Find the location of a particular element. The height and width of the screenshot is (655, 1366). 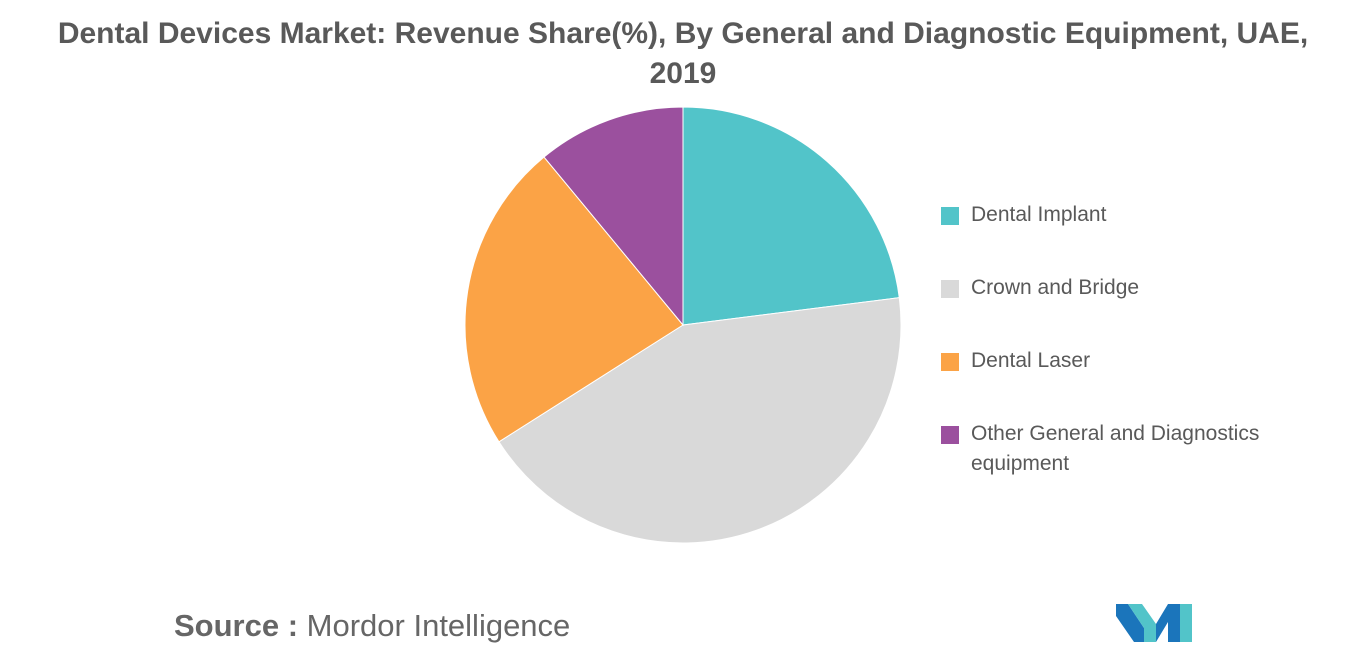

legend-item-other-equipment: Other General and Diagnostics equipment is located at coordinates (1131, 449).